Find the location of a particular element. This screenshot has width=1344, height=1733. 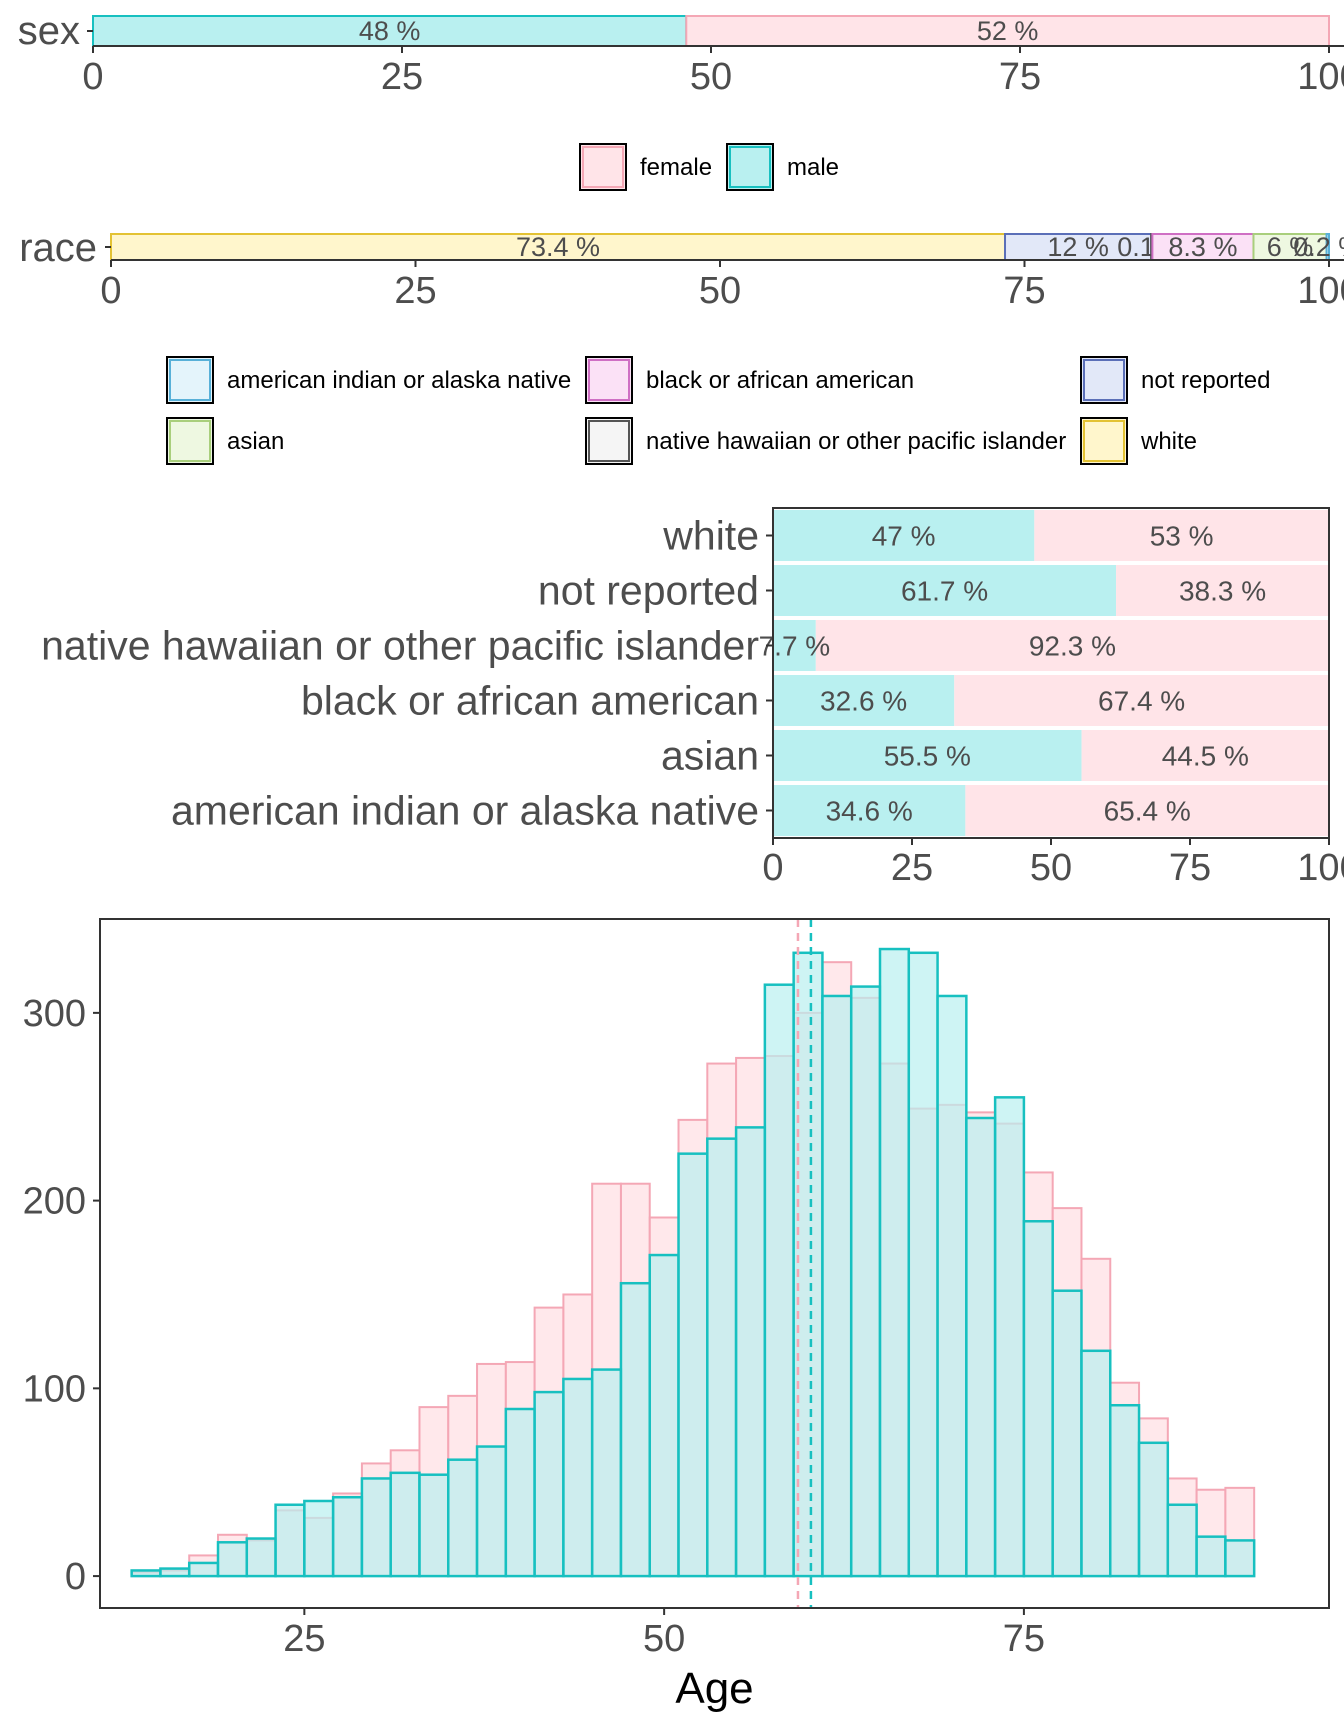

bar-segment-asian is located at coordinates (1290, 247).